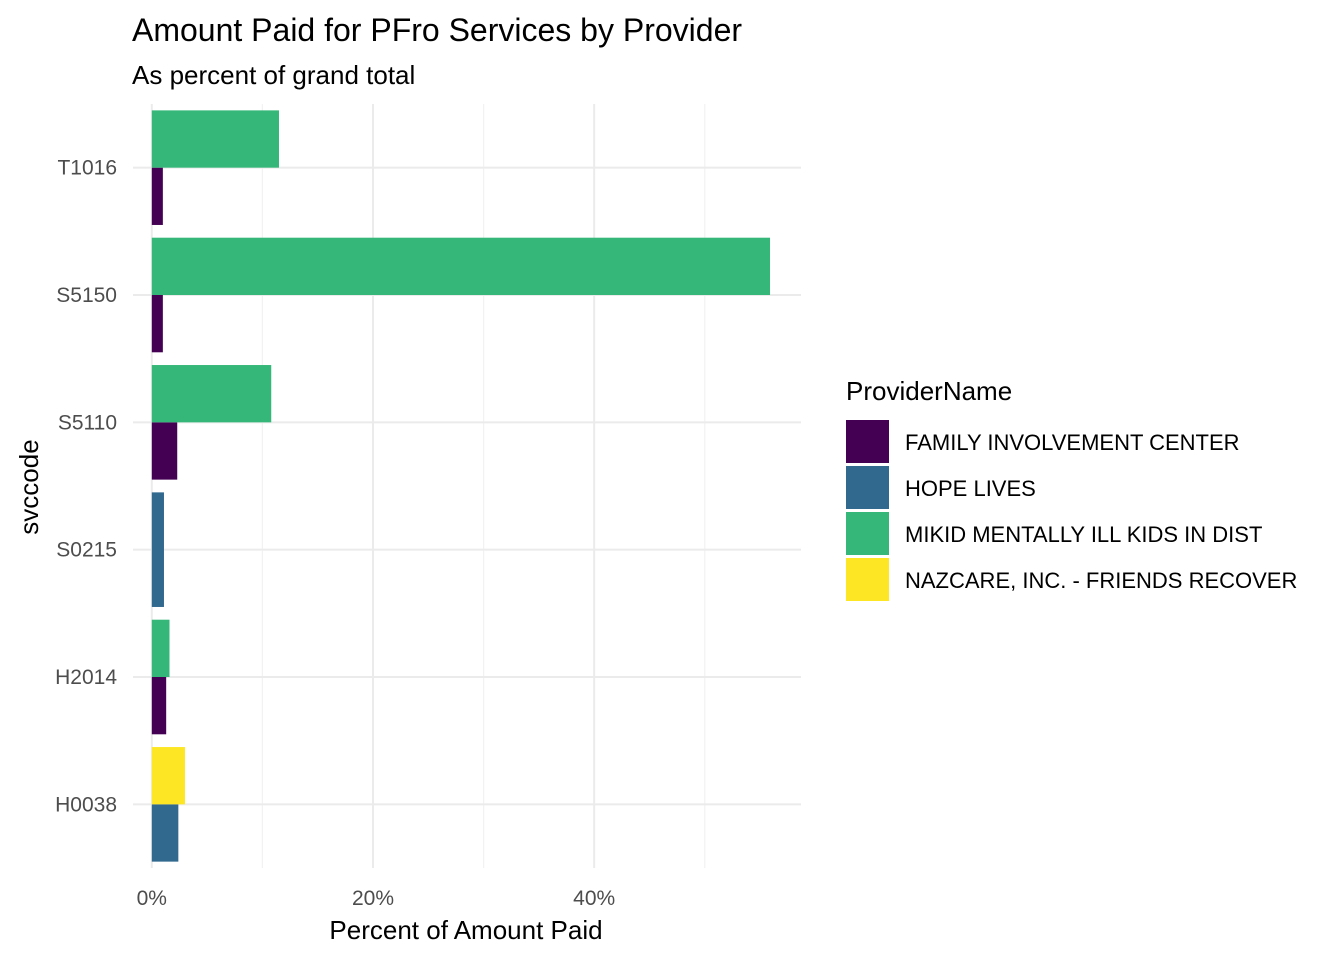  What do you see at coordinates (970, 488) in the screenshot?
I see `legend-label: HOPE LIVES` at bounding box center [970, 488].